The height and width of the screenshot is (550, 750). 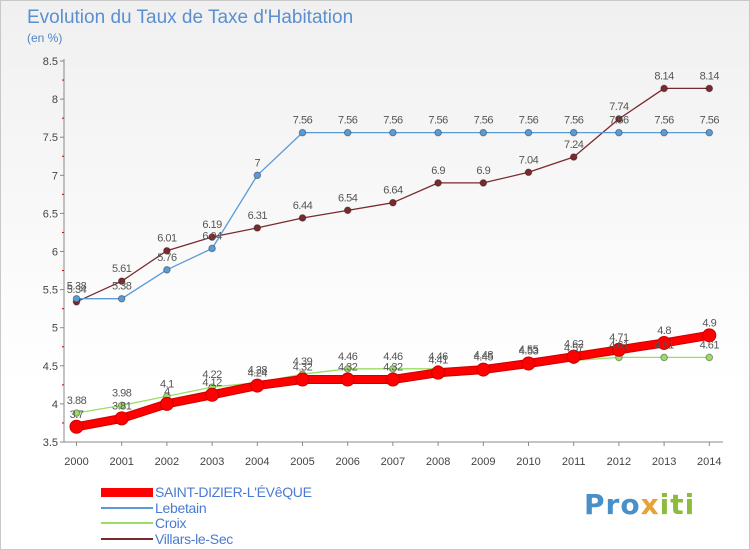 What do you see at coordinates (76, 462) in the screenshot?
I see `x-tick-label: 2000` at bounding box center [76, 462].